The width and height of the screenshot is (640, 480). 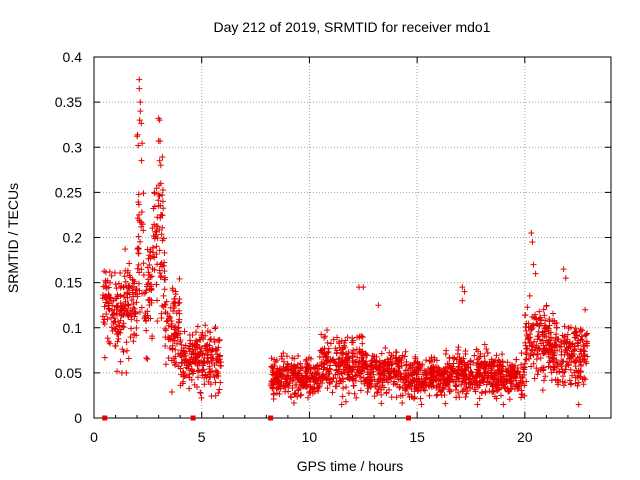 What do you see at coordinates (13, 238) in the screenshot?
I see `y-axis-label: SRMTID / TECUs` at bounding box center [13, 238].